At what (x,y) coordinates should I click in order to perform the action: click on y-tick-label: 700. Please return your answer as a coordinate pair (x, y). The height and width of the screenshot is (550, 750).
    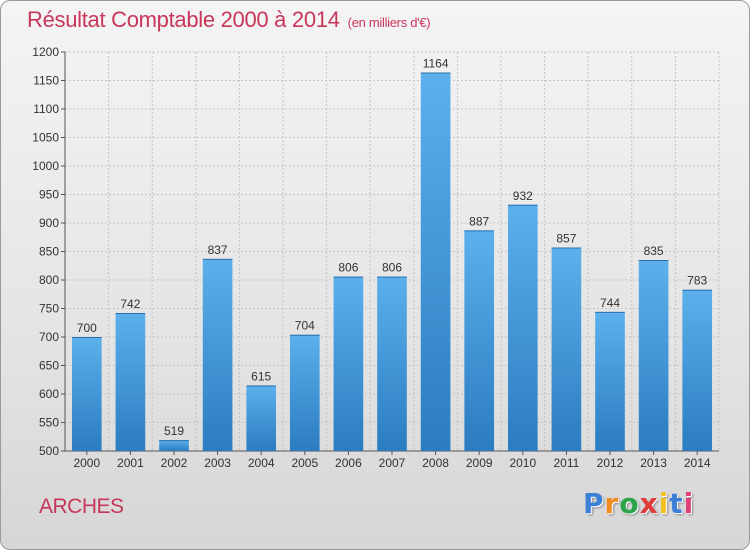
    Looking at the image, I should click on (49, 337).